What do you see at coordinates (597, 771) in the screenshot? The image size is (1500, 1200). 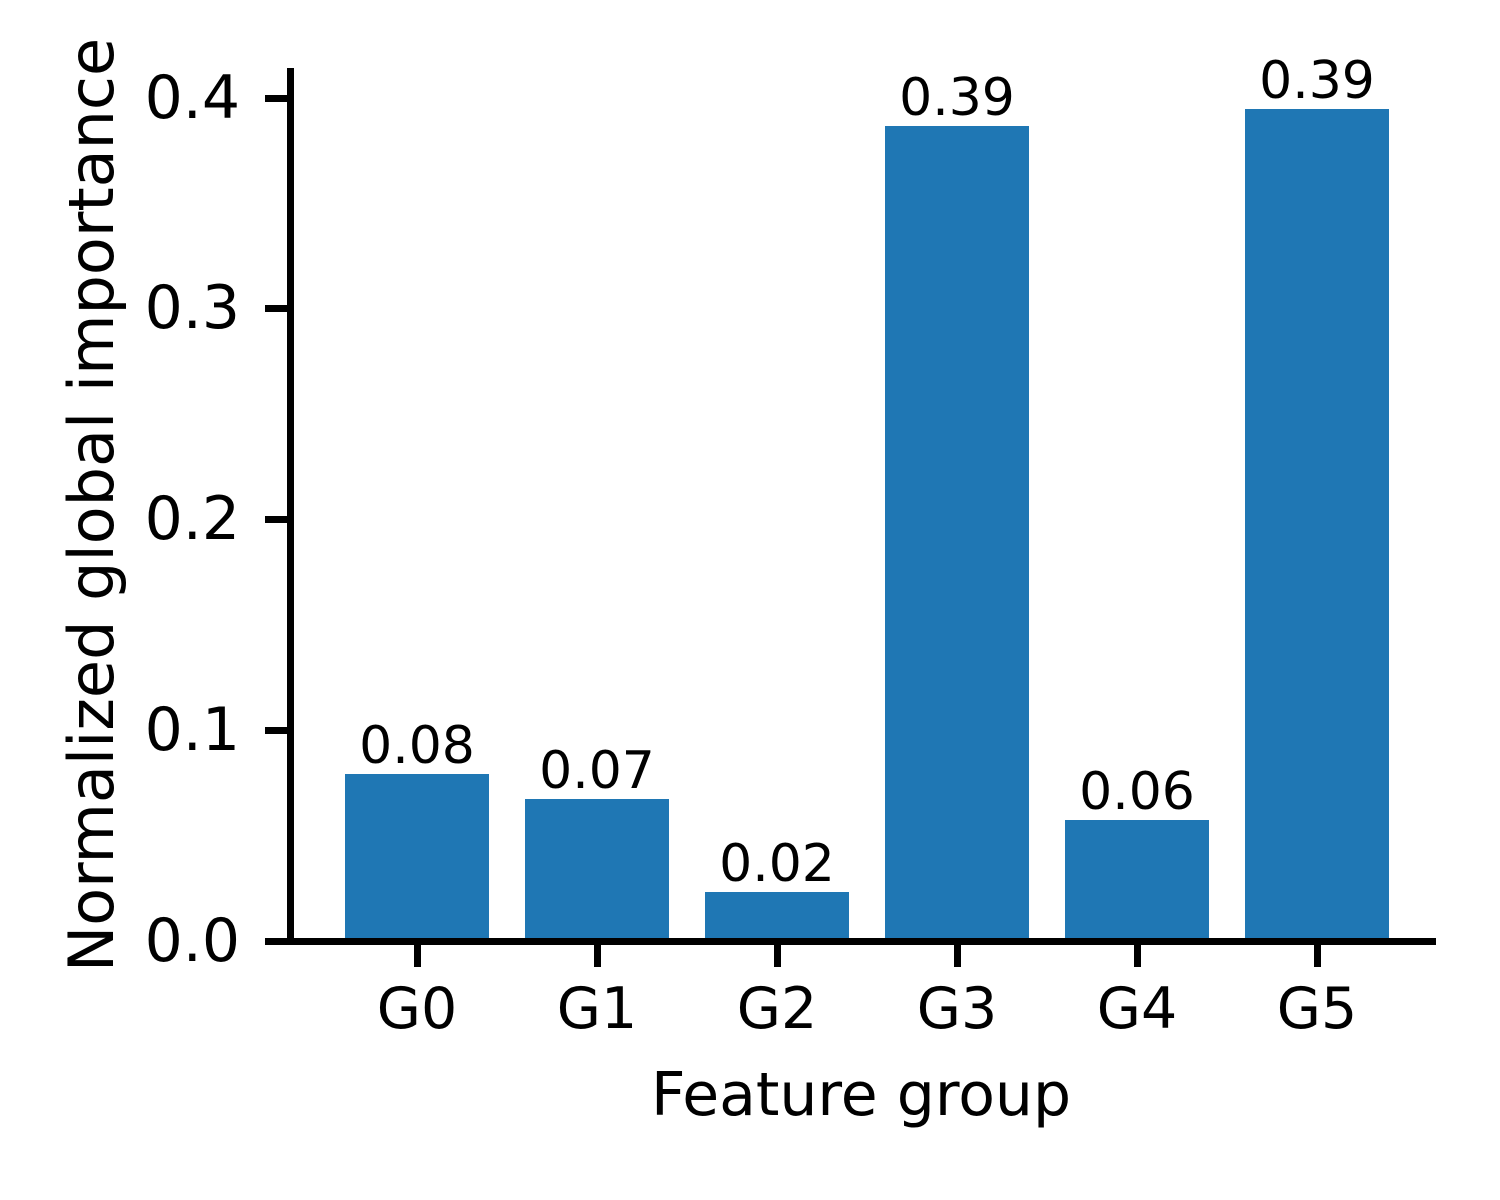 I see `bar-value-label: 0.07` at bounding box center [597, 771].